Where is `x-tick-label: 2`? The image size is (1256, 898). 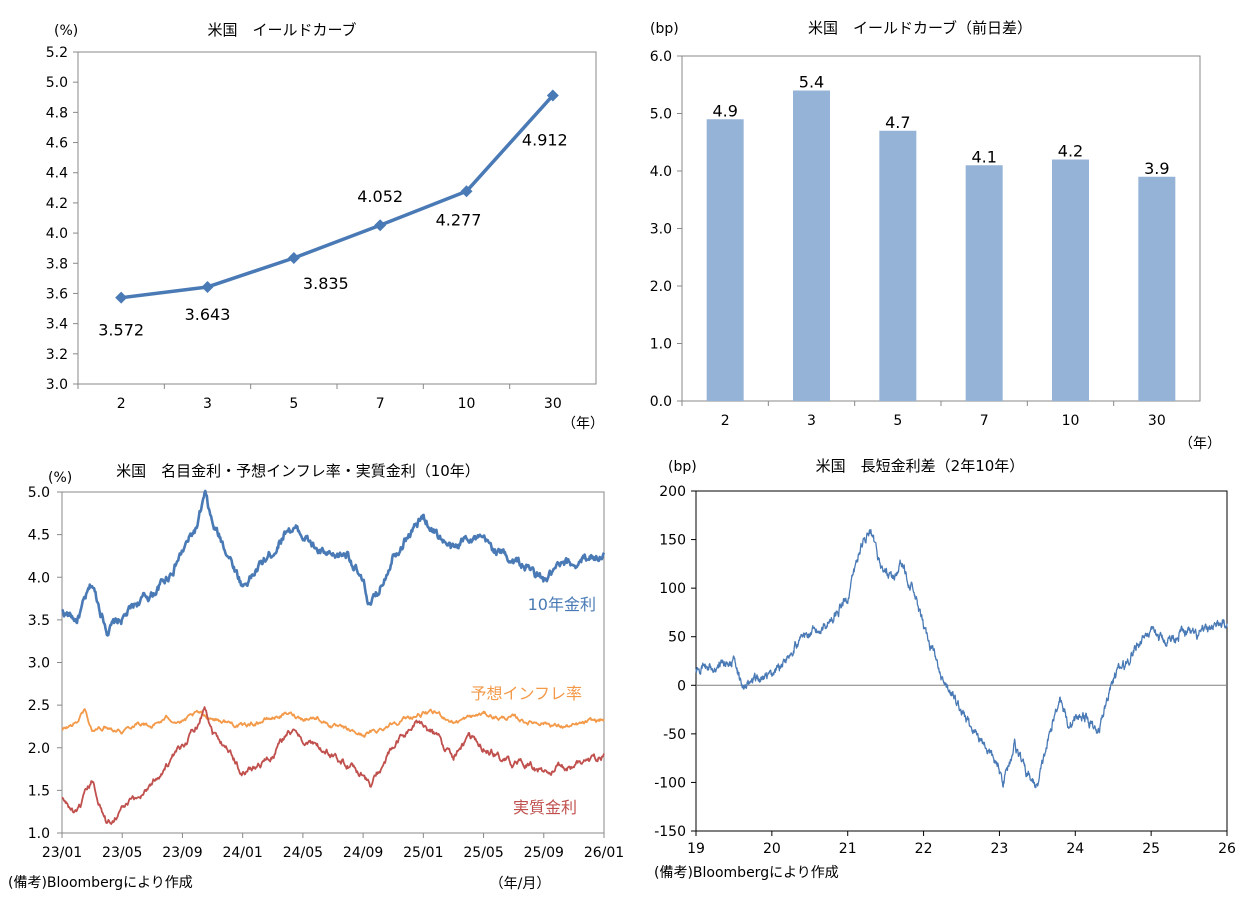 x-tick-label: 2 is located at coordinates (121, 404).